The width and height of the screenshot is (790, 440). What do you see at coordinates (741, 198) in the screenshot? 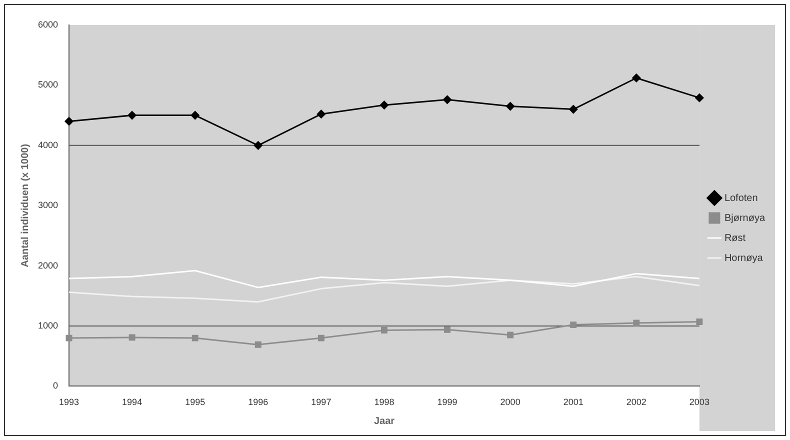
I see `legend-label: Lofoten` at bounding box center [741, 198].